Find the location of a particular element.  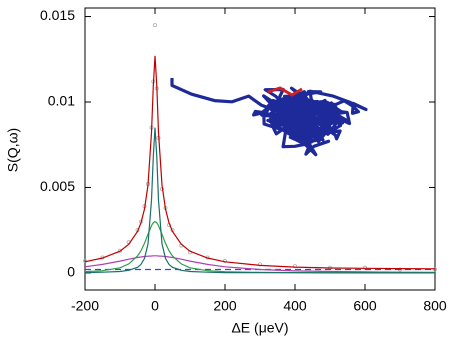

x-tick-label: 800 is located at coordinates (435, 306).